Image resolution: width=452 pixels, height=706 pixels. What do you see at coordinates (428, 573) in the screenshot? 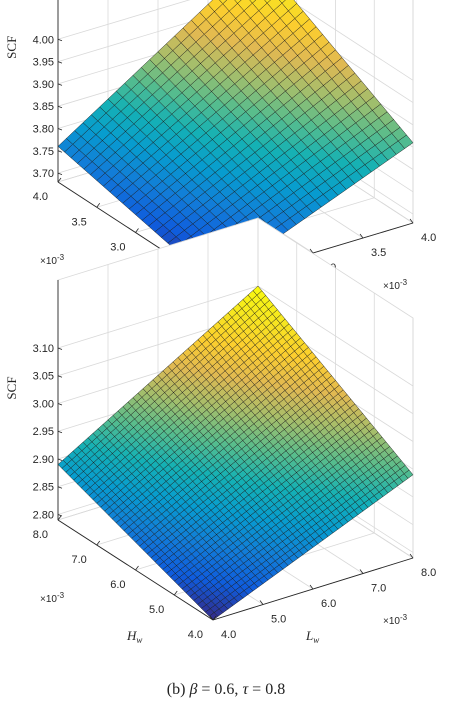
I see `l-tick-label: 8.0` at bounding box center [428, 573].